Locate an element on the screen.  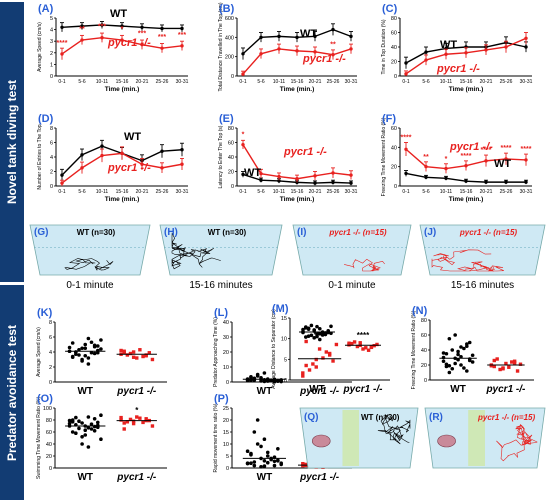
significance-F-3: **** is located at coordinates (466, 156).